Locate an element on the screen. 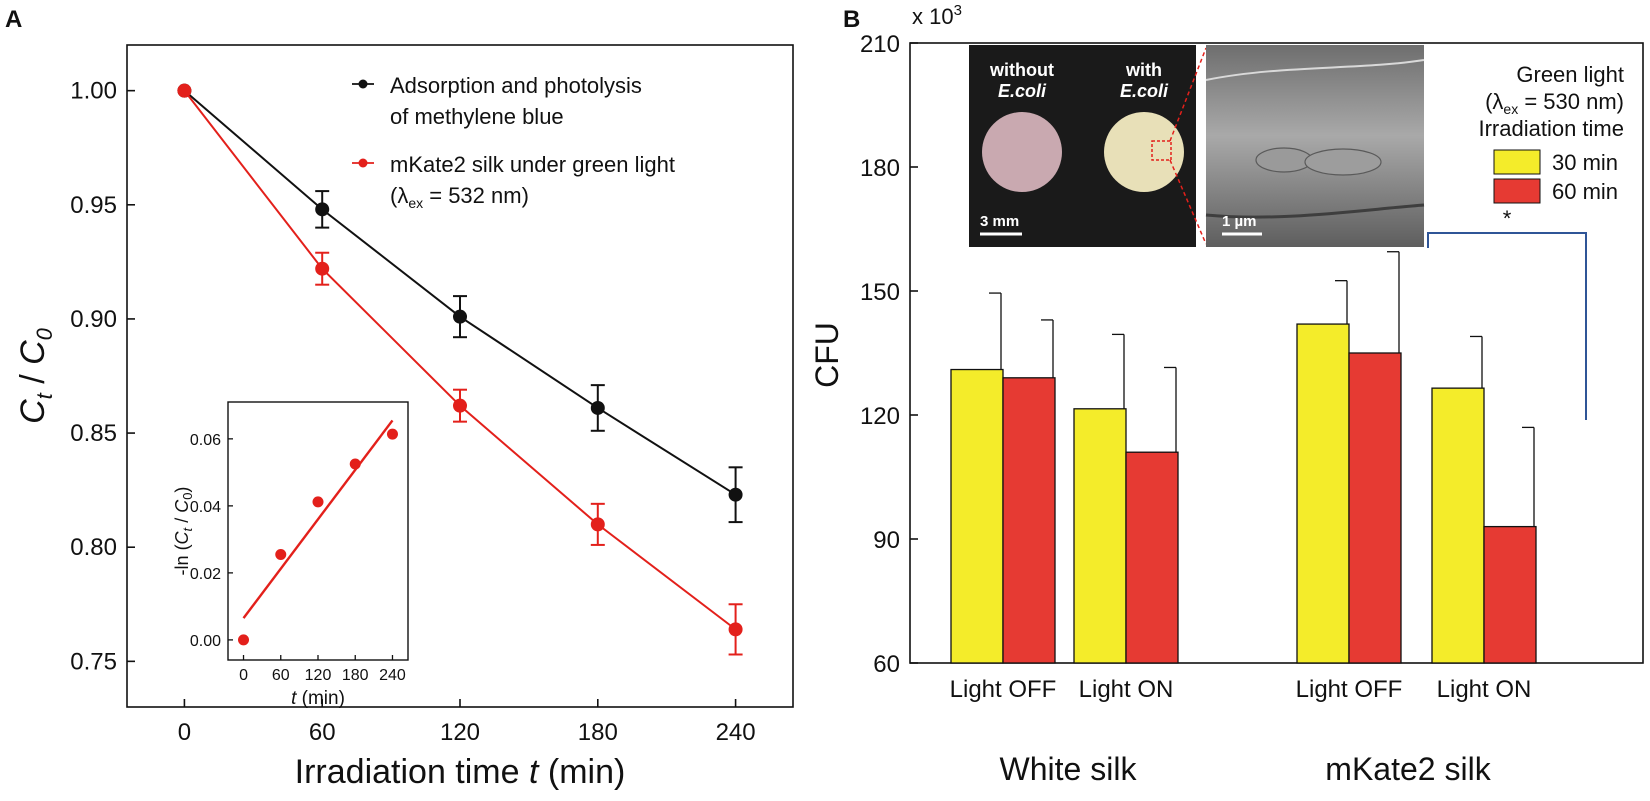  panel-a-y-tick-label: 0.85 is located at coordinates (93, 433).